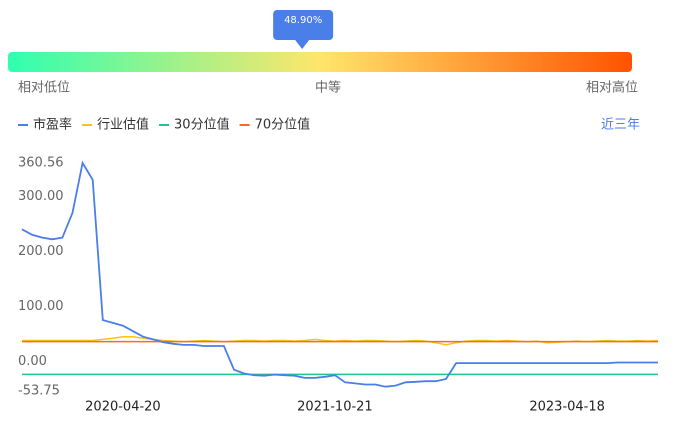 This screenshot has width=686, height=442. I want to click on legend-label: 70分位值, so click(283, 125).